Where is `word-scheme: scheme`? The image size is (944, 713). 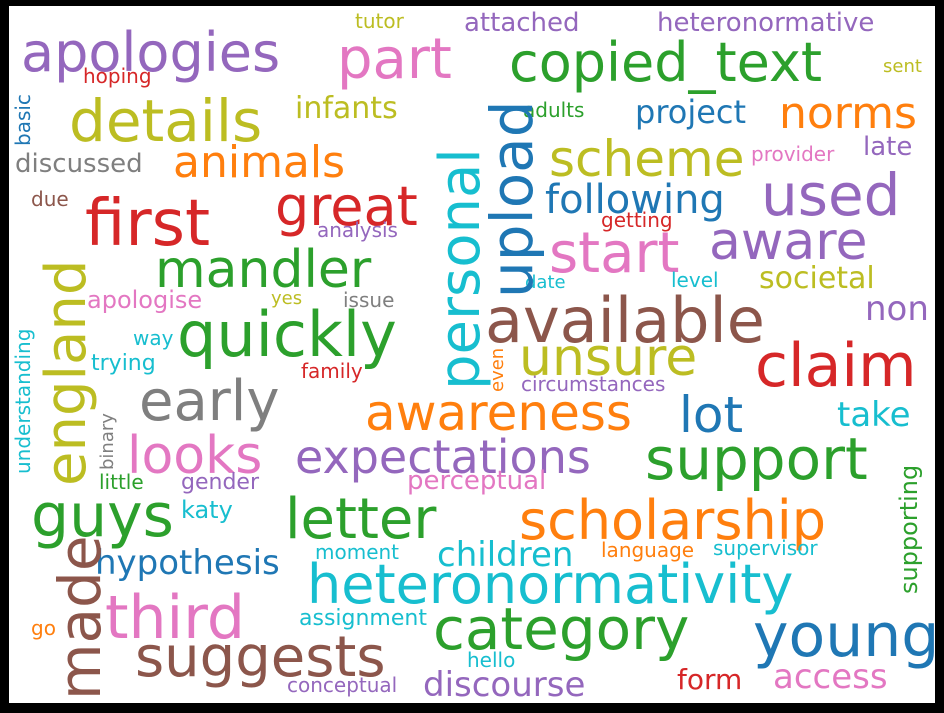
word-scheme: scheme is located at coordinates (647, 159).